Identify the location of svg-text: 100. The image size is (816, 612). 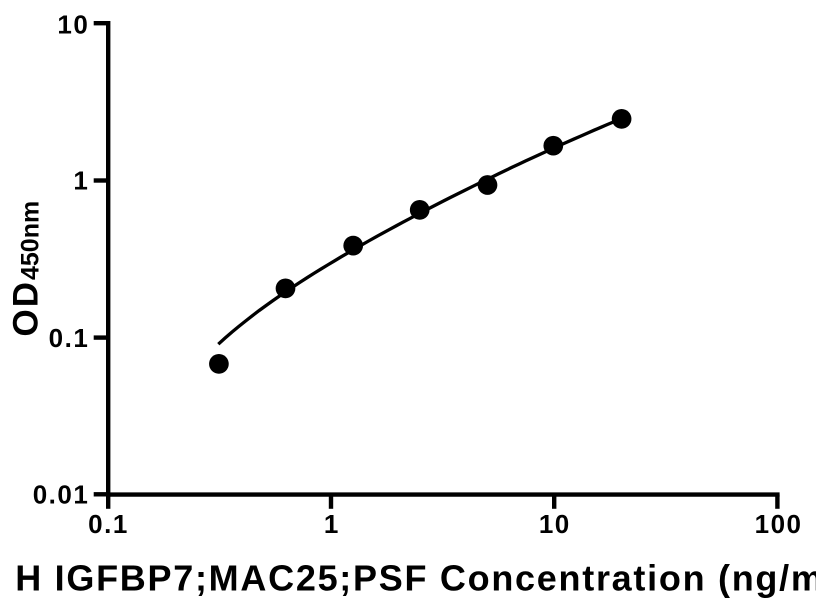
(779, 524).